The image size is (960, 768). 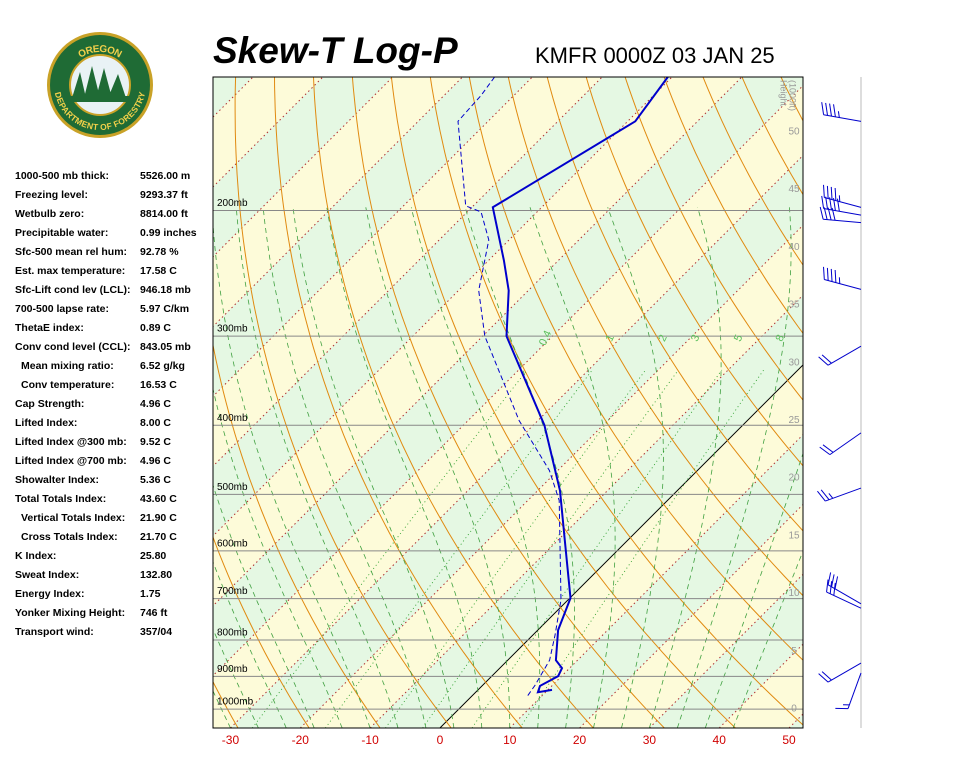 I want to click on logo-top-text: OREGON, so click(x=99, y=51).